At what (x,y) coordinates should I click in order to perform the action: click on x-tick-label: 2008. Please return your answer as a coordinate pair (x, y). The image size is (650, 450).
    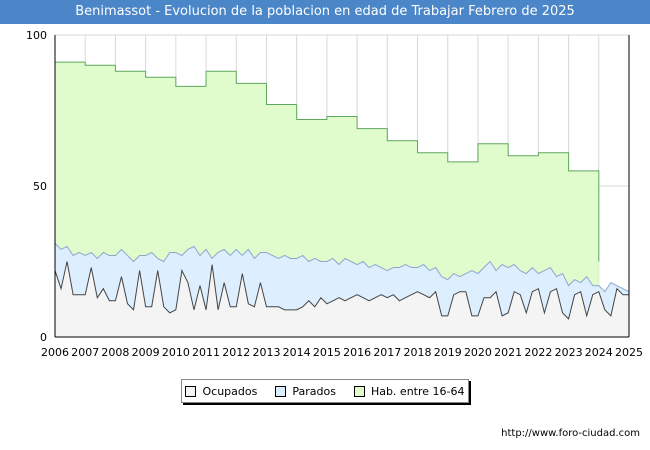
    Looking at the image, I should click on (115, 352).